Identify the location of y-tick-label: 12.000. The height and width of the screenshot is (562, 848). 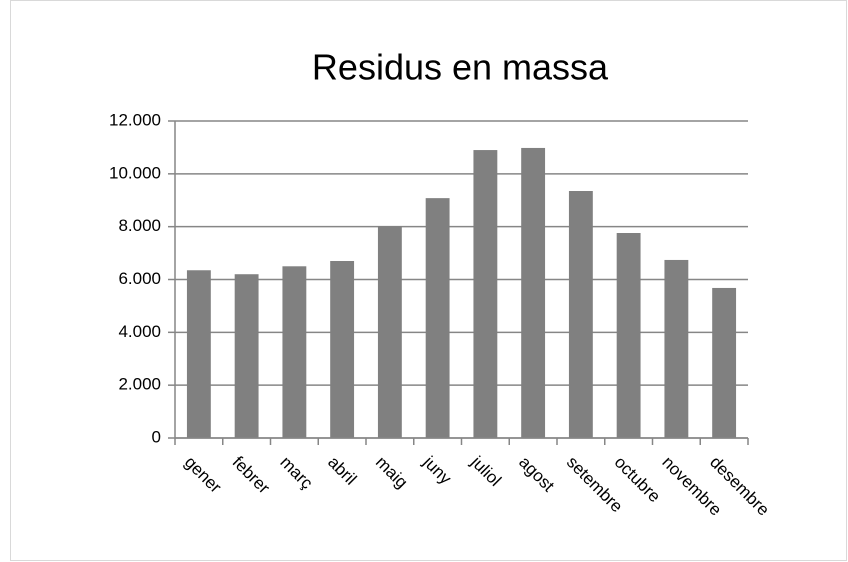
(135, 119).